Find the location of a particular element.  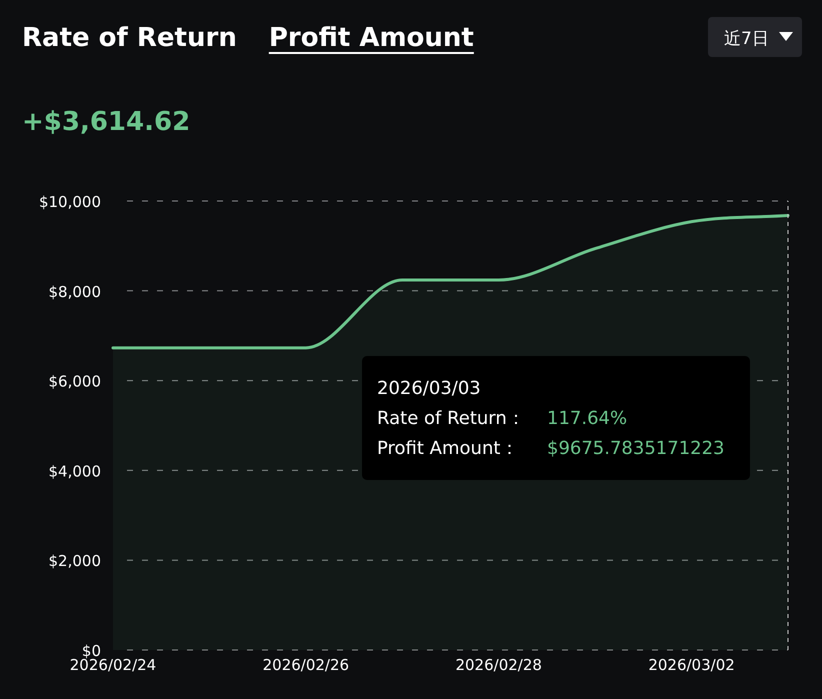

chart-subtitle: +$3,614.62 is located at coordinates (106, 122).